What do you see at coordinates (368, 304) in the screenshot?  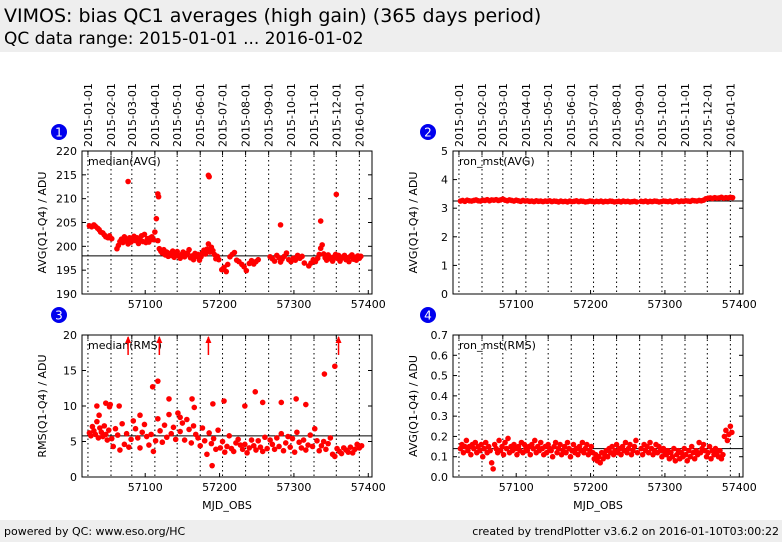 I see `x-tick-label: 57400` at bounding box center [368, 304].